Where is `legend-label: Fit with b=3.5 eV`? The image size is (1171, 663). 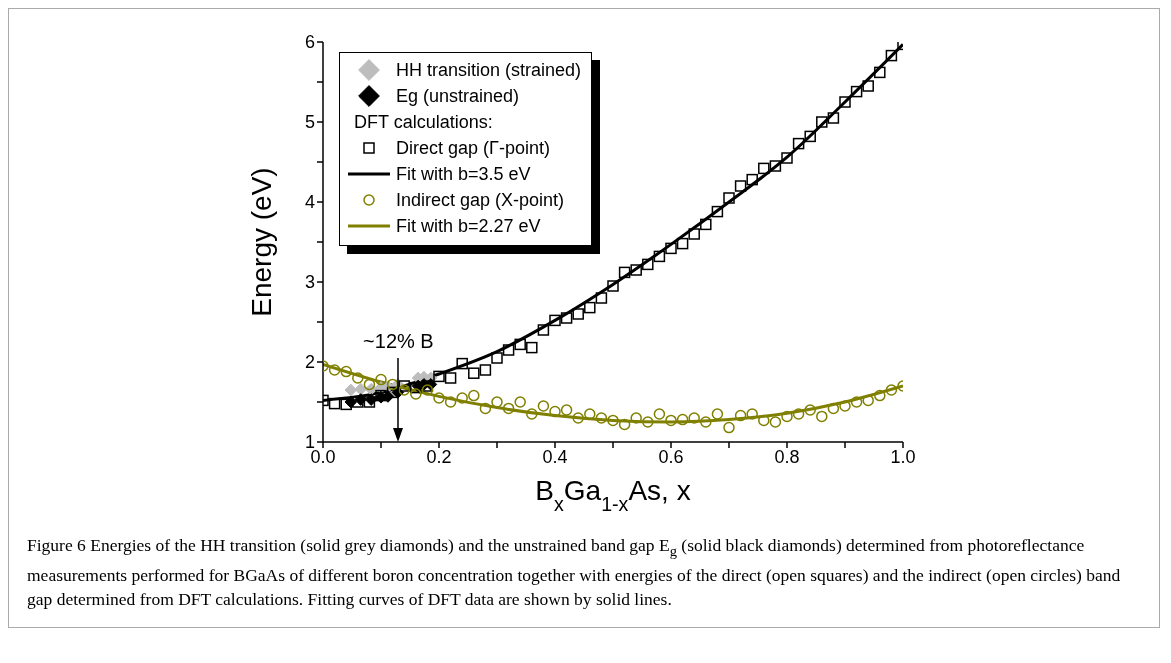 legend-label: Fit with b=3.5 eV is located at coordinates (463, 174).